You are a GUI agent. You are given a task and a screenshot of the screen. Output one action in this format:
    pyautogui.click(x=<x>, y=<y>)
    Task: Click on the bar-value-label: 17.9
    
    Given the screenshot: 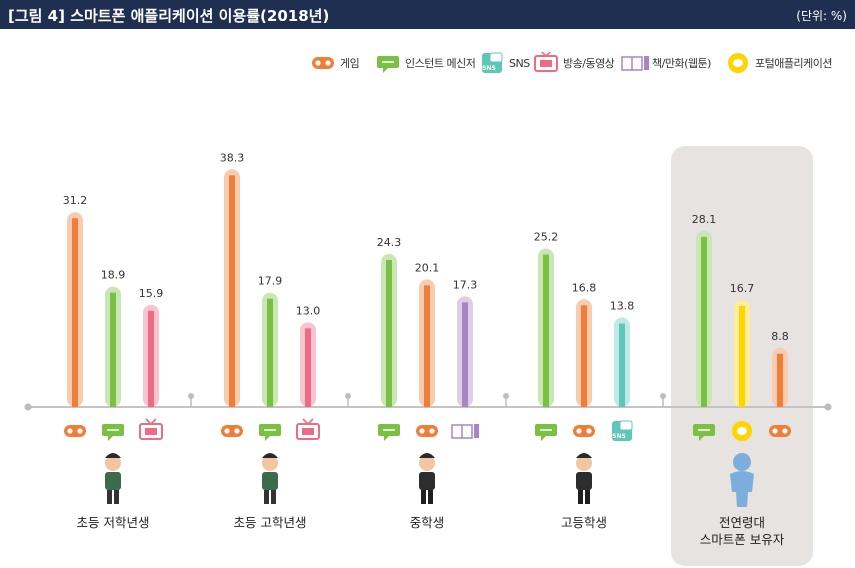 What is the action you would take?
    pyautogui.click(x=270, y=281)
    